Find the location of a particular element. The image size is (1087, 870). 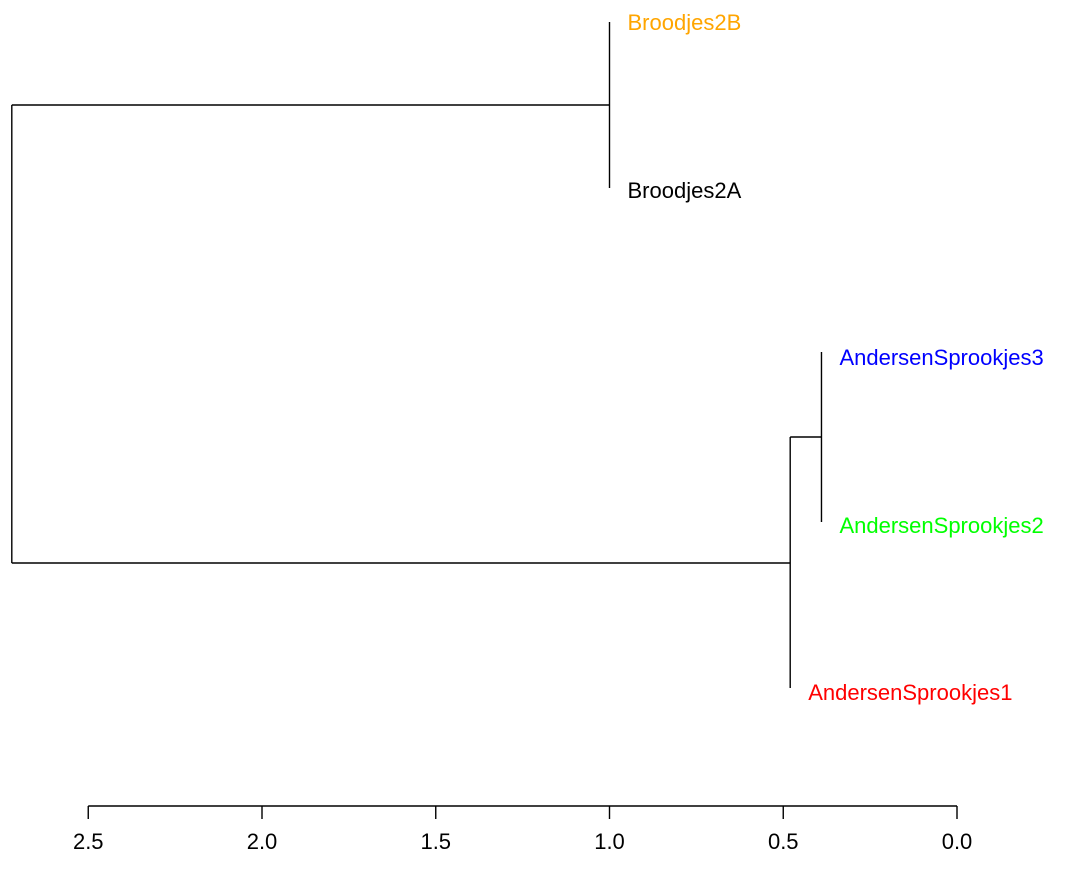

leaf-label: AndersenSprookjes3 is located at coordinates (941, 357).